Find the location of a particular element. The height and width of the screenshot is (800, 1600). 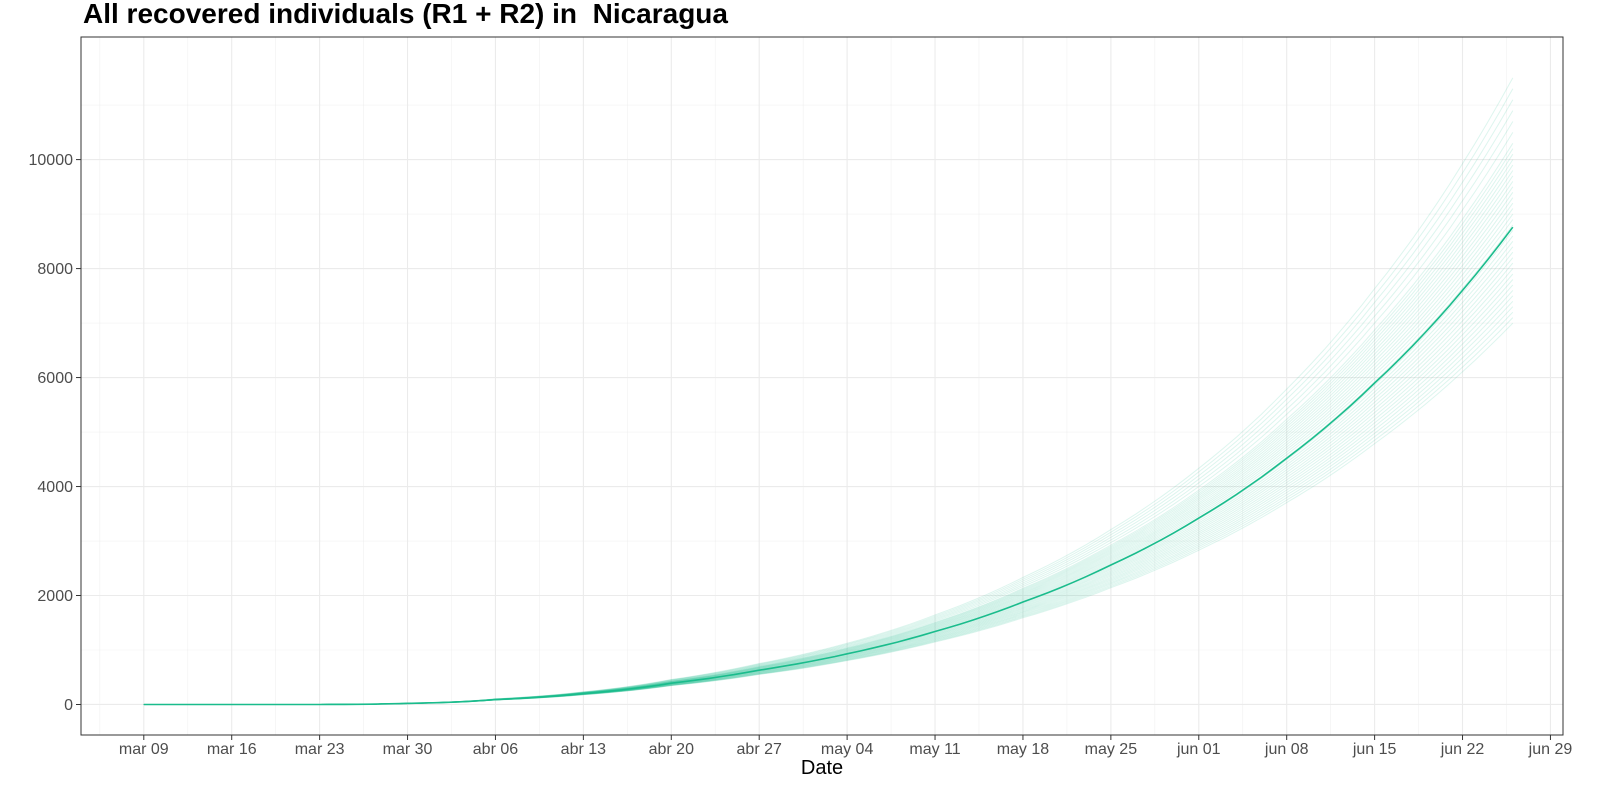

x-tick-label: mar 09 is located at coordinates (144, 749).